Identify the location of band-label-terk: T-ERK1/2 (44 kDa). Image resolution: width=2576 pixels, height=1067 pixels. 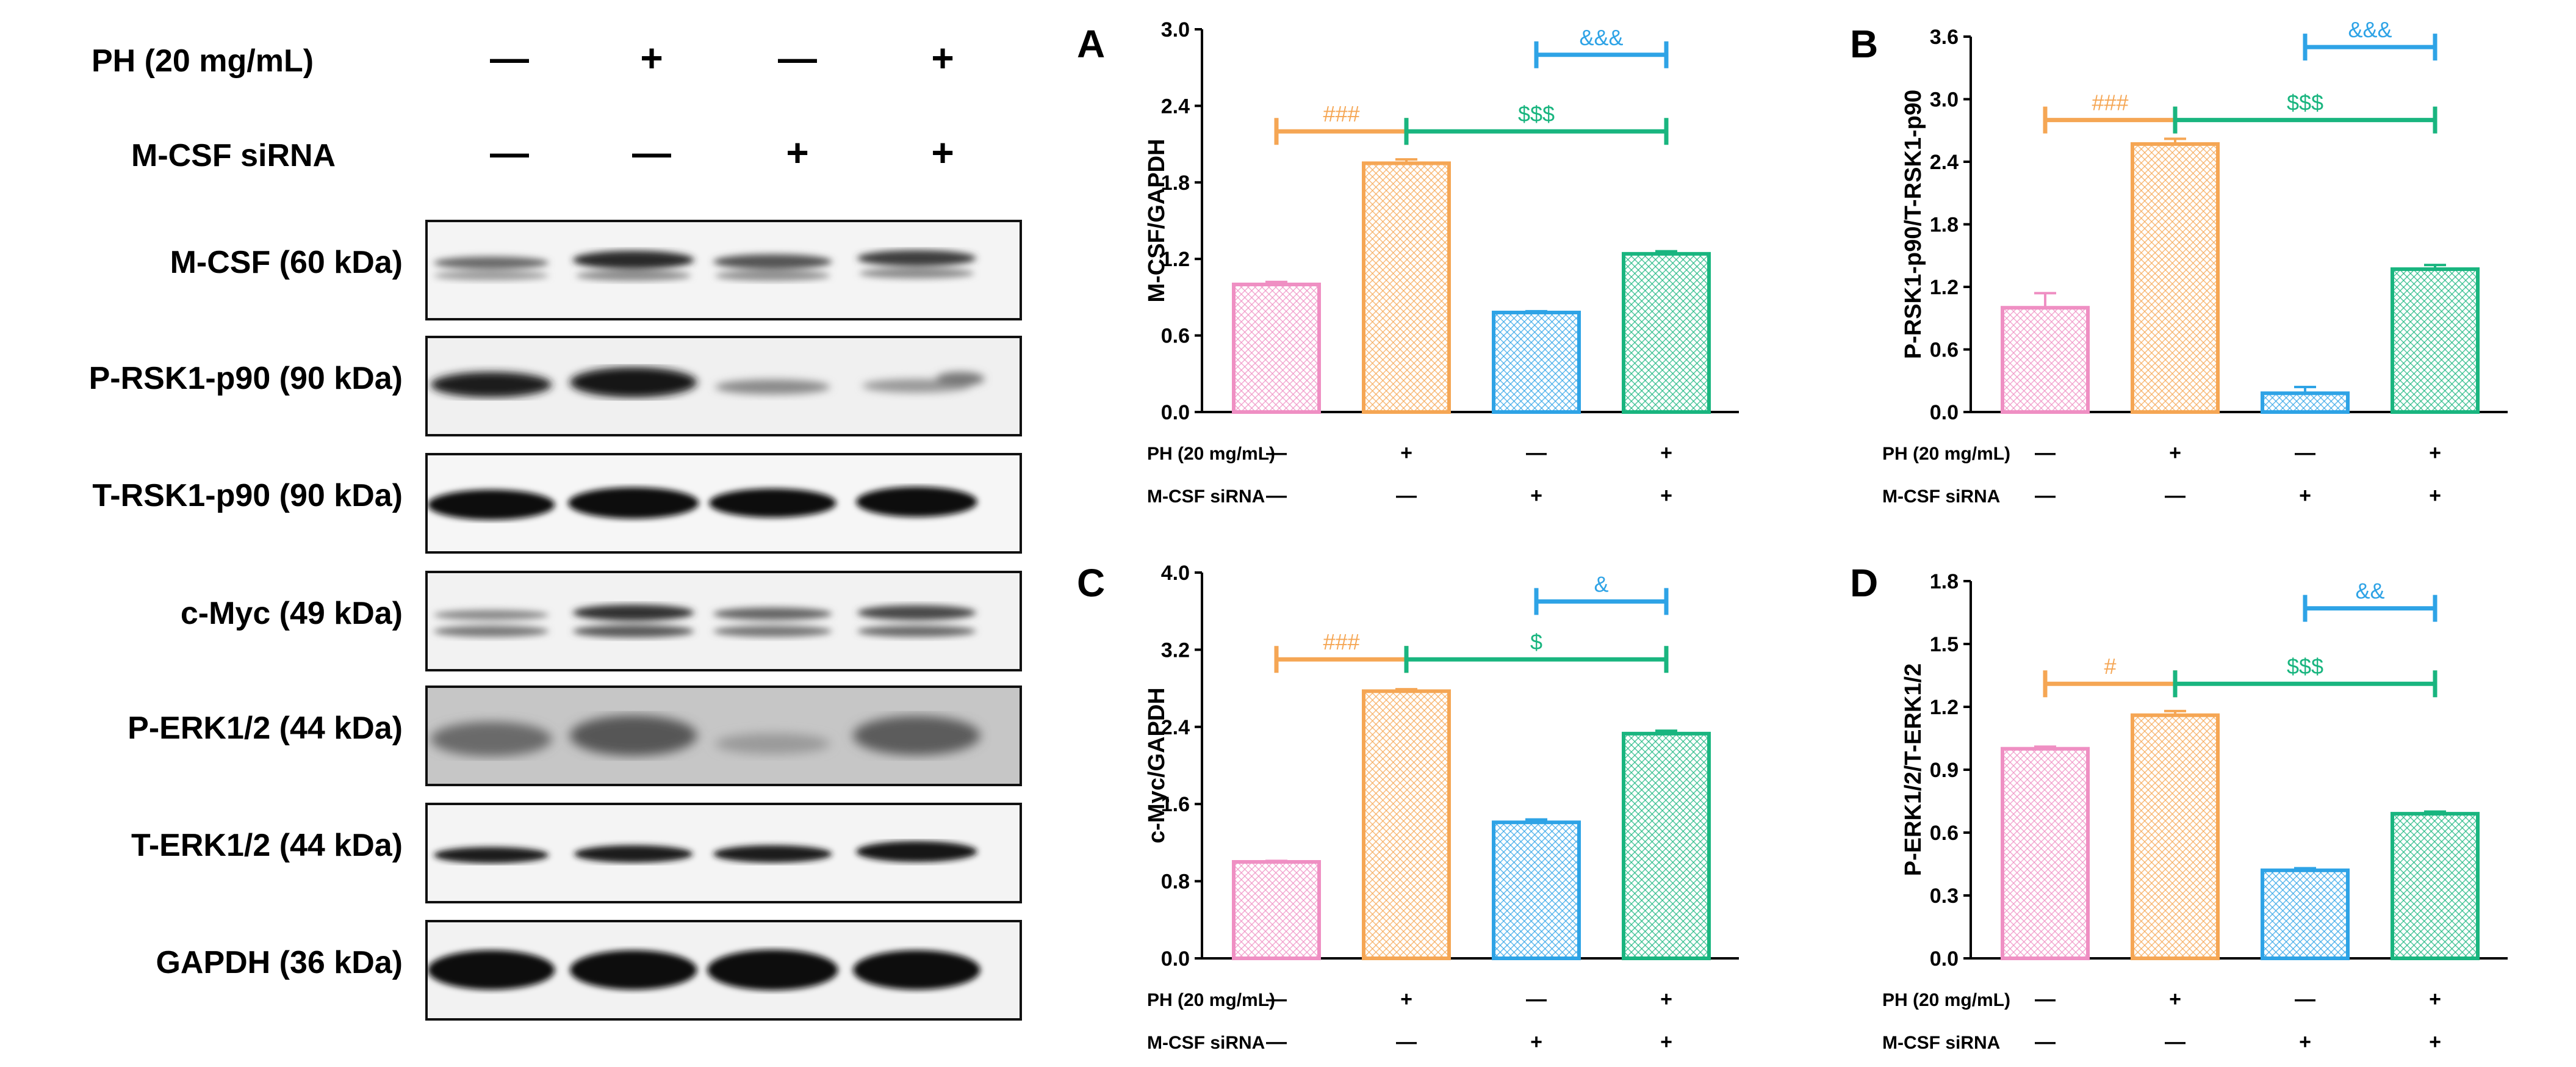
(267, 846).